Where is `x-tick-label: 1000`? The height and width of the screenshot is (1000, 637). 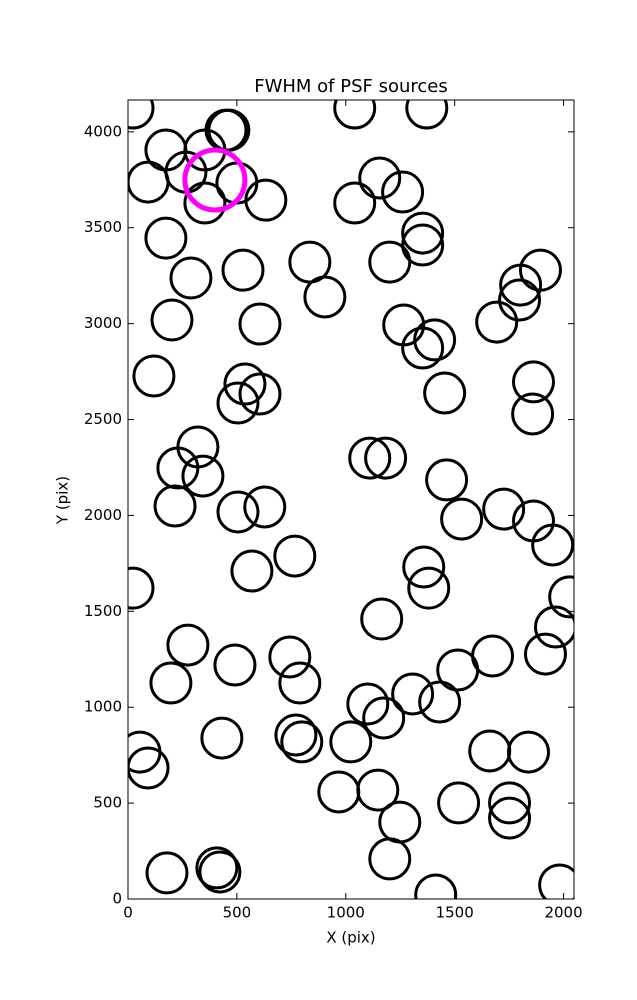
x-tick-label: 1000 is located at coordinates (346, 913).